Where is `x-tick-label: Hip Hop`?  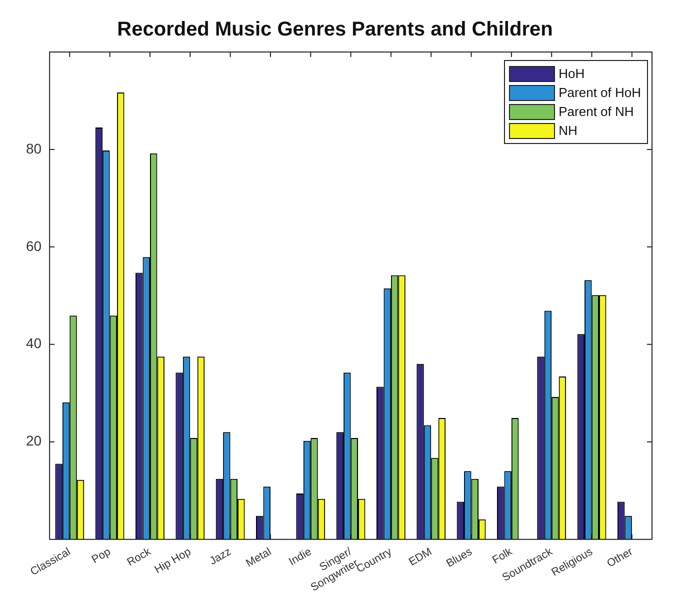
x-tick-label: Hip Hop is located at coordinates (173, 561).